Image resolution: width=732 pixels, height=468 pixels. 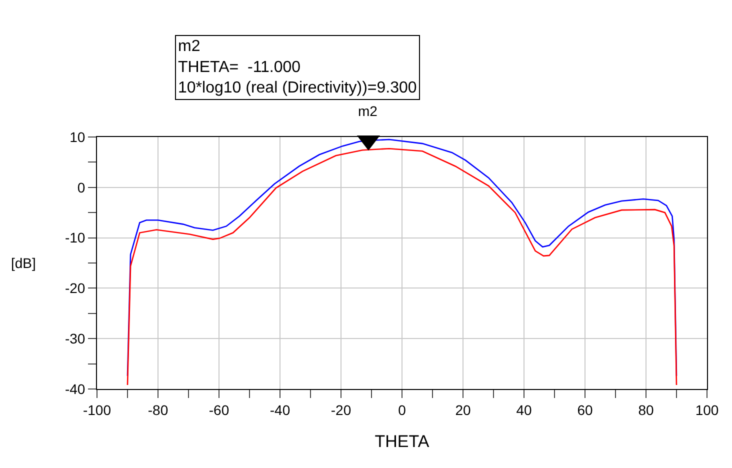 What do you see at coordinates (402, 410) in the screenshot?
I see `x-tick-label: 0` at bounding box center [402, 410].